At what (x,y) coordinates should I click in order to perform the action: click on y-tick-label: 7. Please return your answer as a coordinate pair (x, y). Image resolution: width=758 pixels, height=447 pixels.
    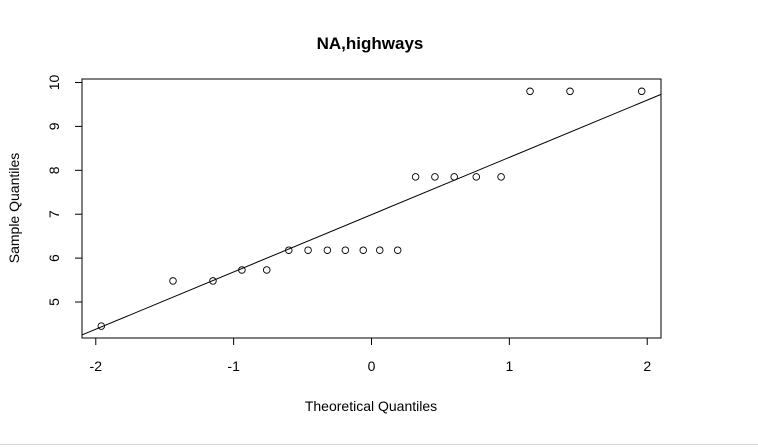
    Looking at the image, I should click on (54, 214).